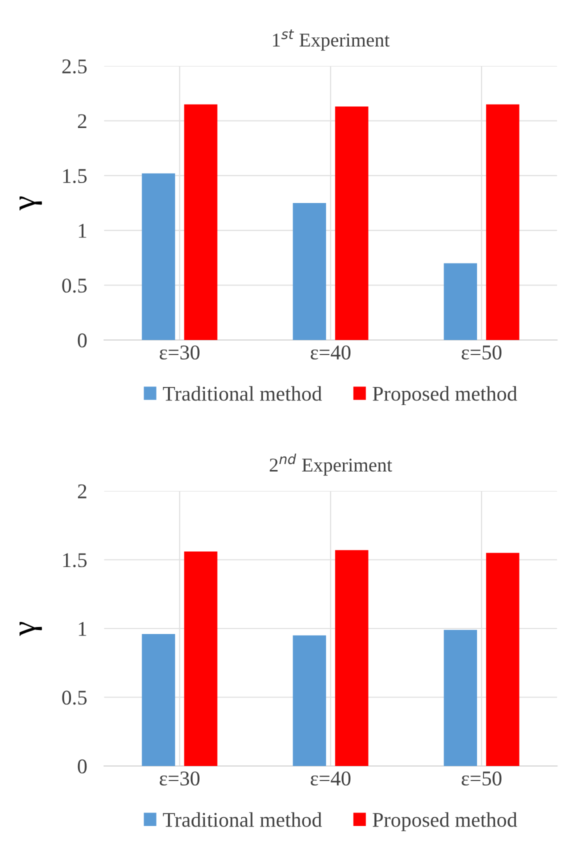  Describe the element at coordinates (331, 40) in the screenshot. I see `chart-title: 1$^{st}$ Experiment` at that location.